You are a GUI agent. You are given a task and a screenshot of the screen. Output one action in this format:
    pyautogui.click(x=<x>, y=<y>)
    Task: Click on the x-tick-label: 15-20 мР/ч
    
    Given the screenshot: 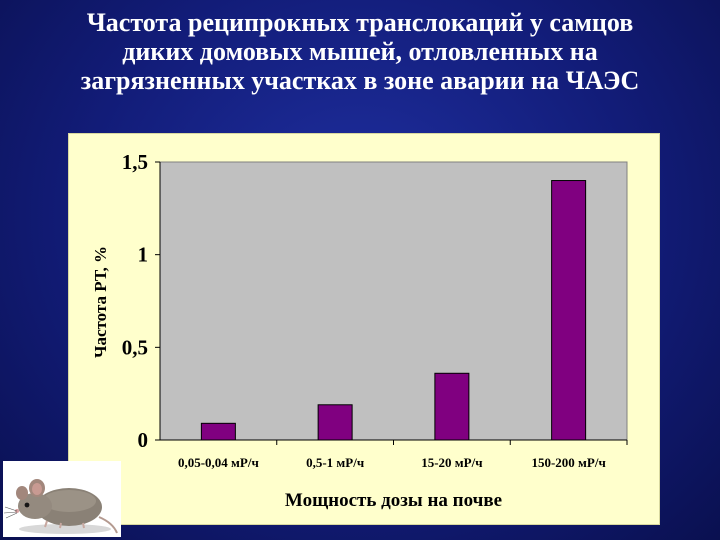 What is the action you would take?
    pyautogui.click(x=451, y=462)
    